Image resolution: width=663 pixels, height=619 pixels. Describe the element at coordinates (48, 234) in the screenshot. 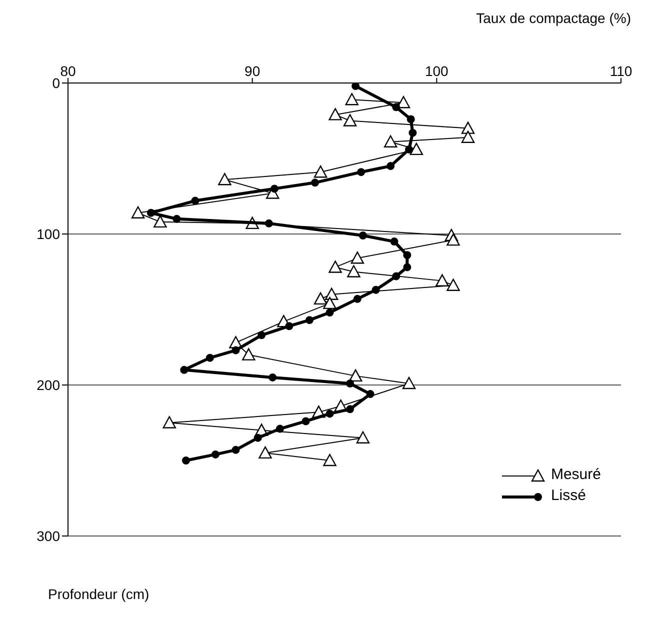

I see `y-tick-label: 100` at that location.